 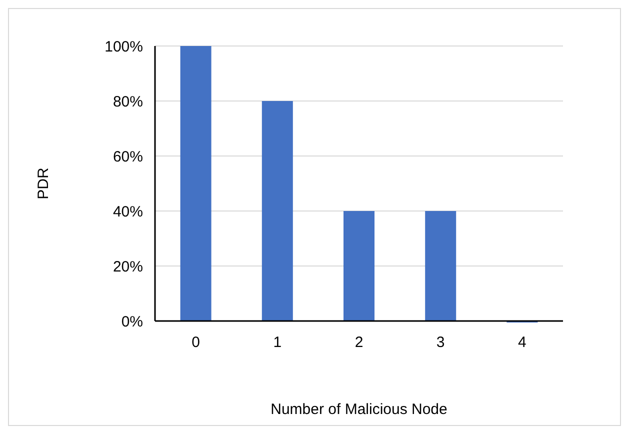 I want to click on x-axis-title: Number of Malicious Node, so click(x=359, y=409).